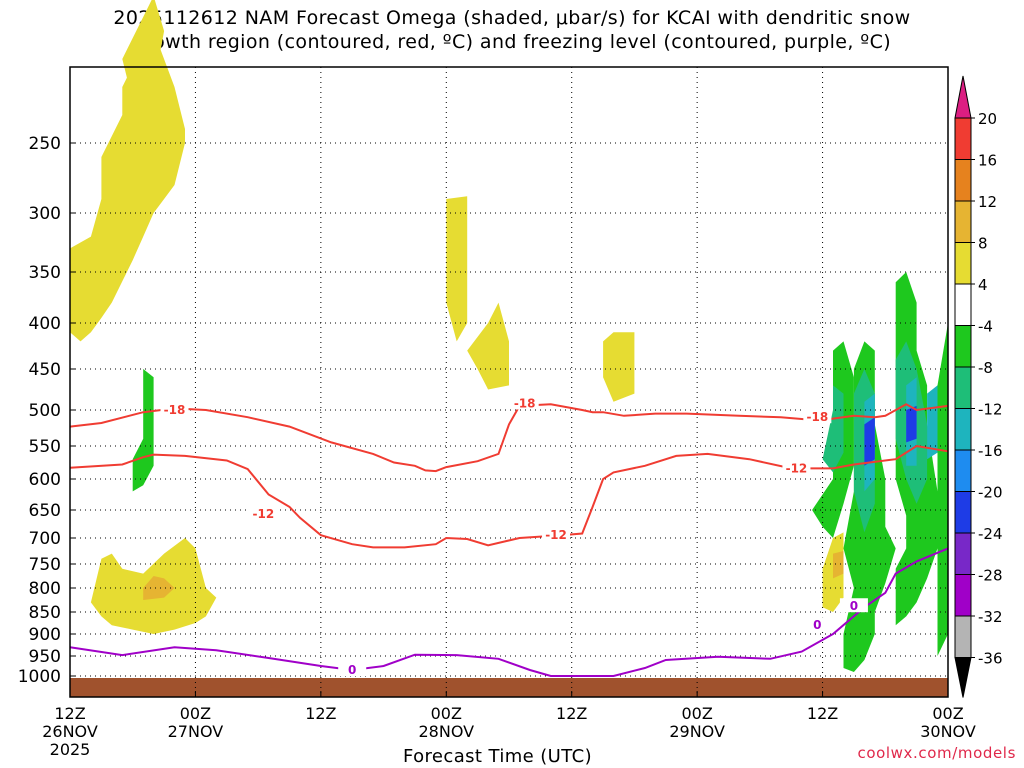 The height and width of the screenshot is (768, 1024). I want to click on y-tick-label: 500, so click(45, 411).